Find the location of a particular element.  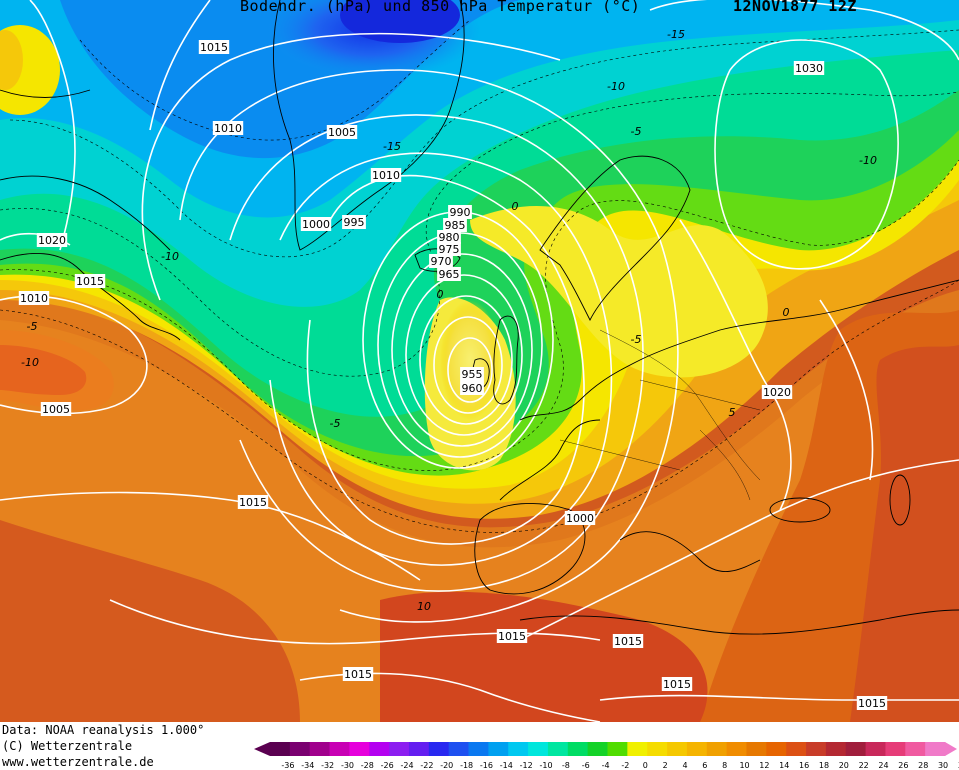

data-source: Data: NOAA reanalysis 1.000° is located at coordinates (103, 730).